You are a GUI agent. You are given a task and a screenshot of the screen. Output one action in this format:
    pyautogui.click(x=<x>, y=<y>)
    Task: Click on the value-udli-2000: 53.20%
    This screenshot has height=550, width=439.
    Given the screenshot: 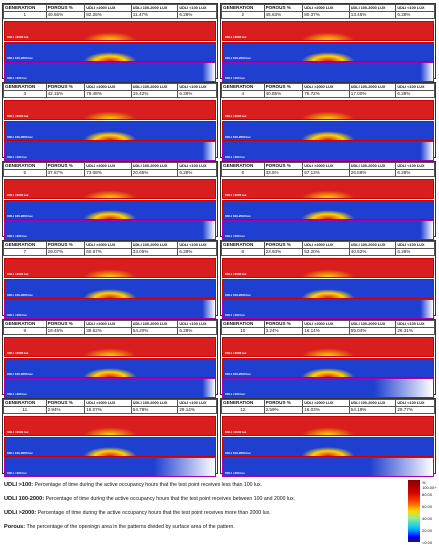 What is the action you would take?
    pyautogui.click(x=326, y=252)
    